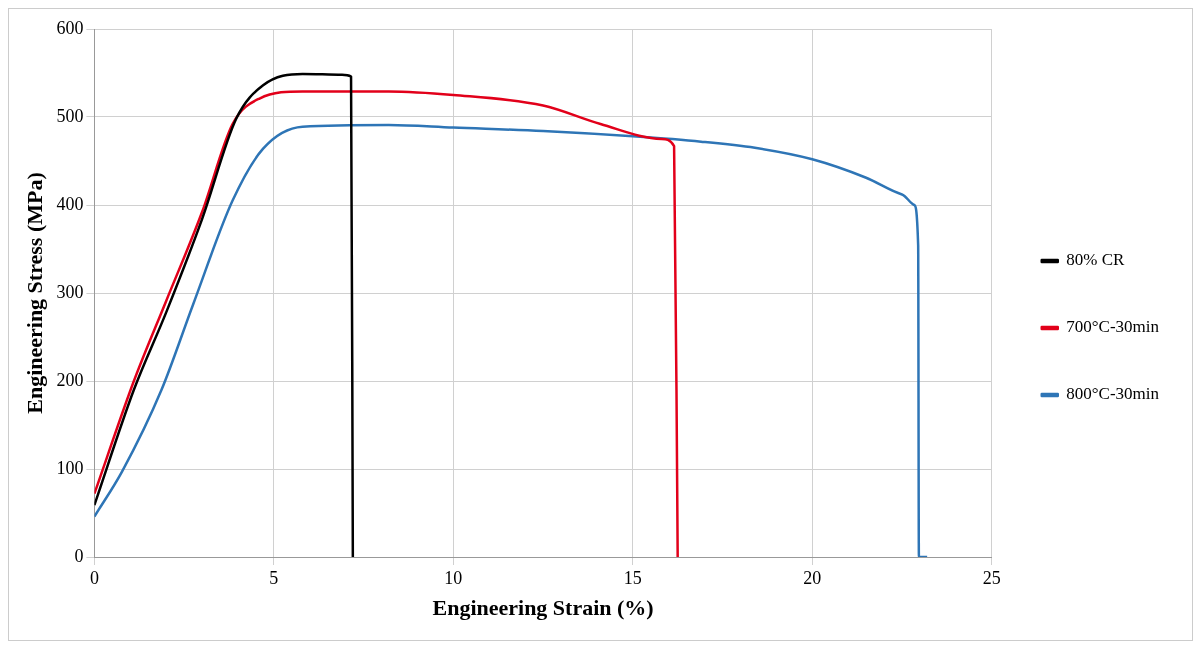  Describe the element at coordinates (812, 577) in the screenshot. I see `x-tick-label: 20` at that location.